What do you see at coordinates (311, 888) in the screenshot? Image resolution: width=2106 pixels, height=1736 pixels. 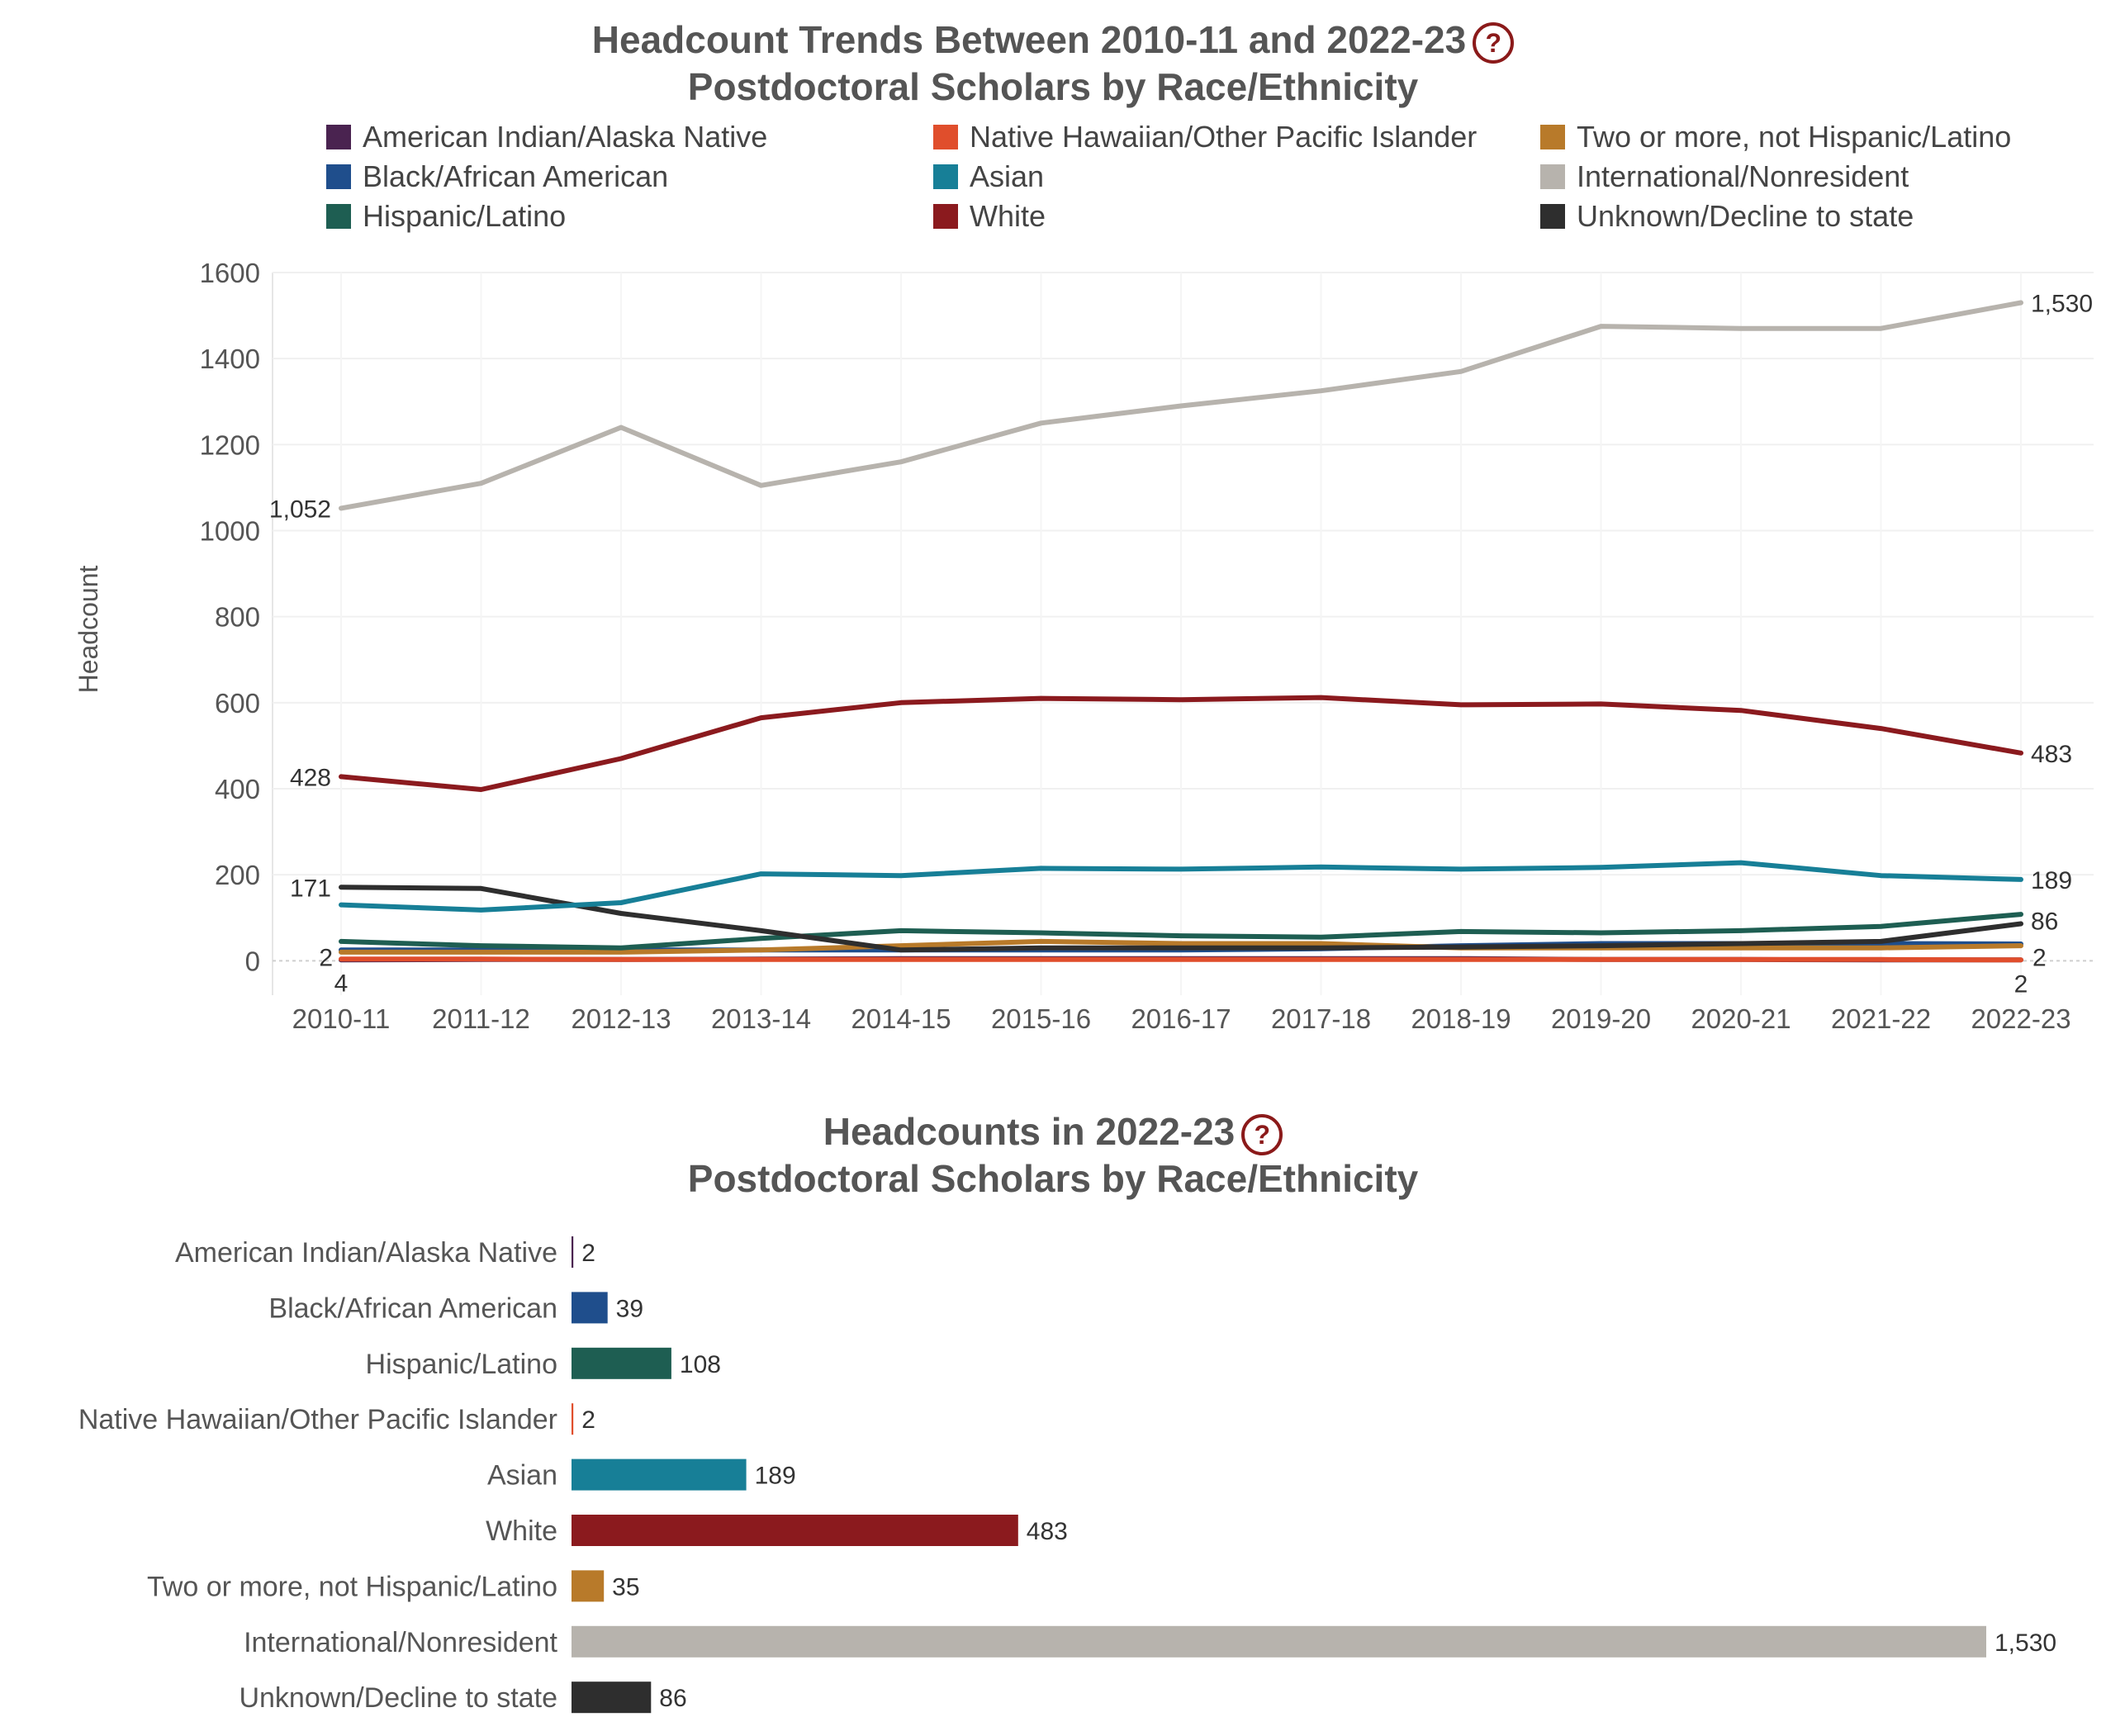 I see `data-label: 171` at bounding box center [311, 888].